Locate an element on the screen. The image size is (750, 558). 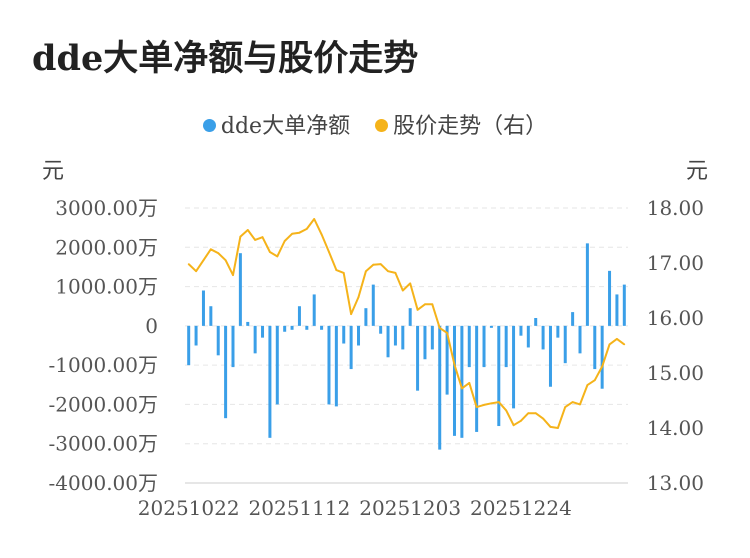
legend-item-price: 股价走势（右） is located at coordinates (461, 124).